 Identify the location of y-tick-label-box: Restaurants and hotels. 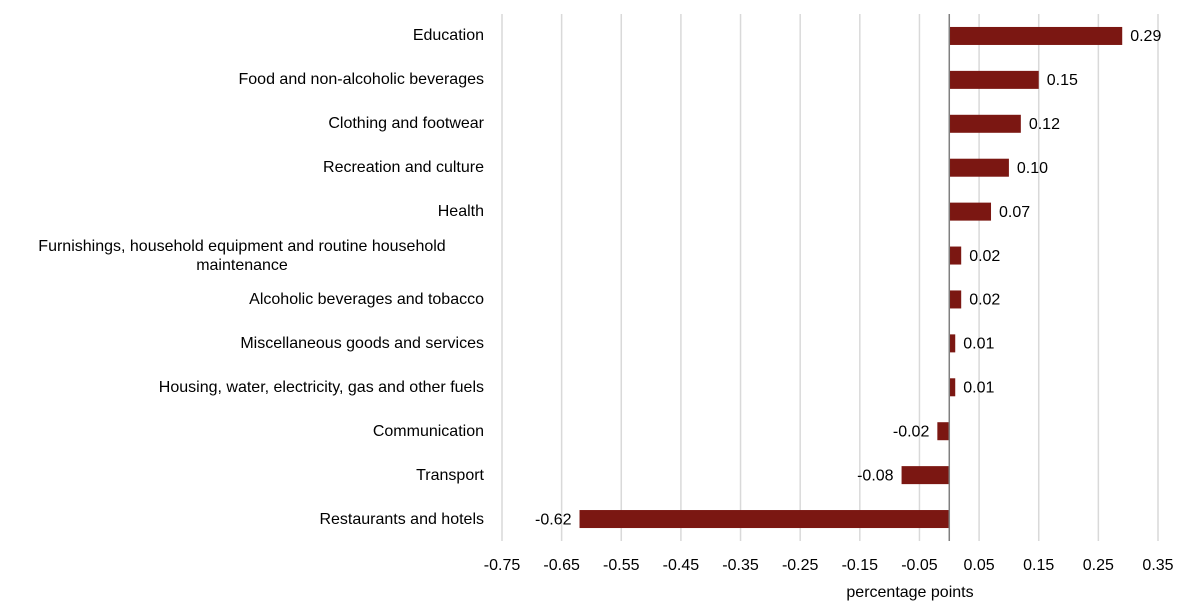
(242, 519).